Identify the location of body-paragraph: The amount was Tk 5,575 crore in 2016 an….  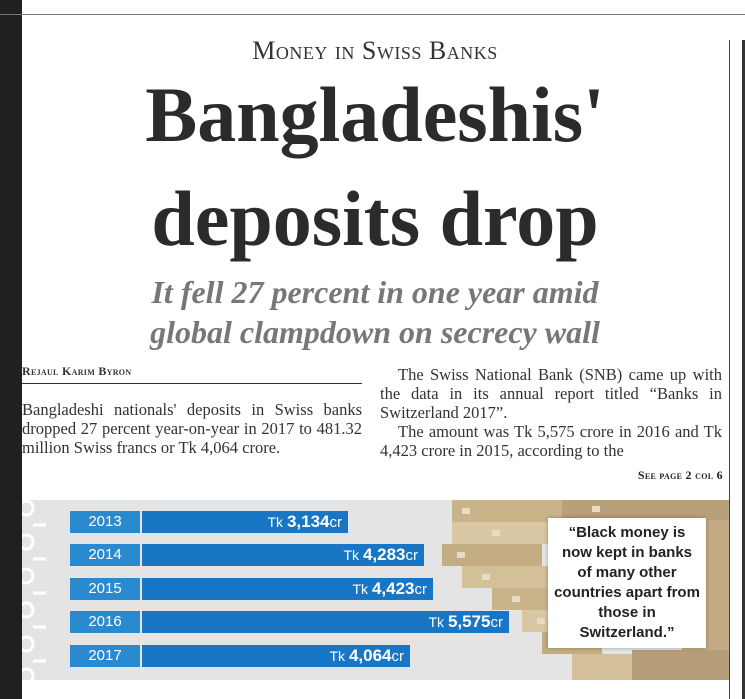
(551, 441).